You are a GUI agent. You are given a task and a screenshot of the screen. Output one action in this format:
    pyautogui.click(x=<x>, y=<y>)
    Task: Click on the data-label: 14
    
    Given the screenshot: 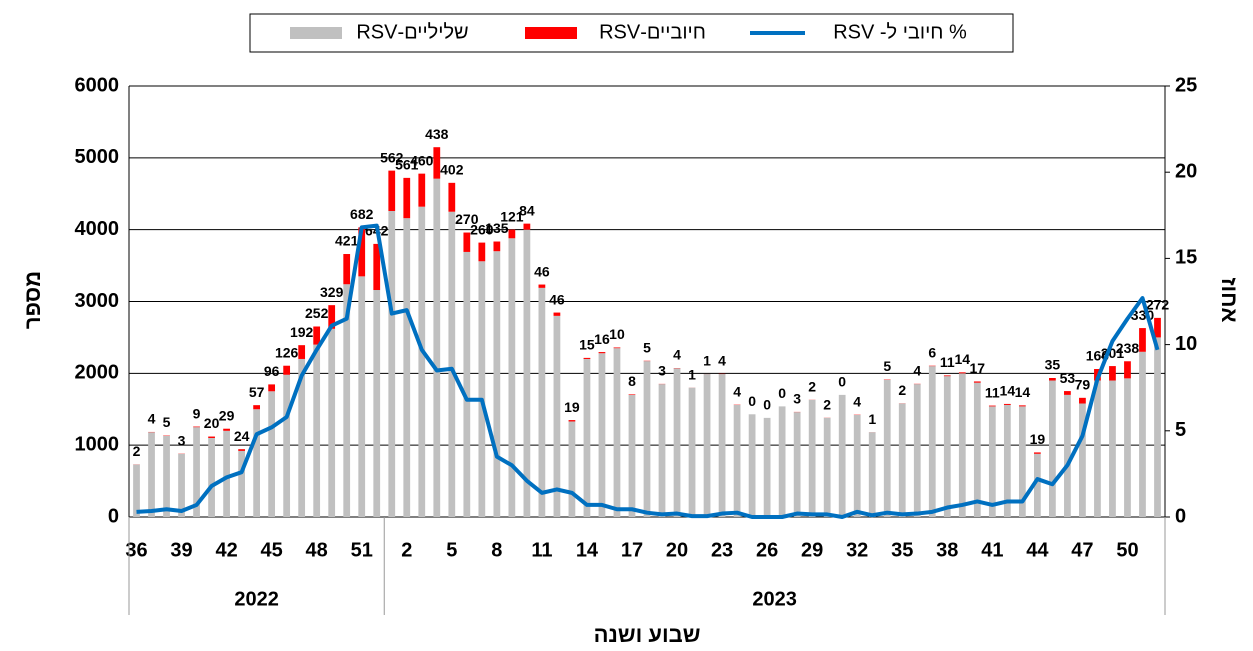 What is the action you would take?
    pyautogui.click(x=963, y=359)
    